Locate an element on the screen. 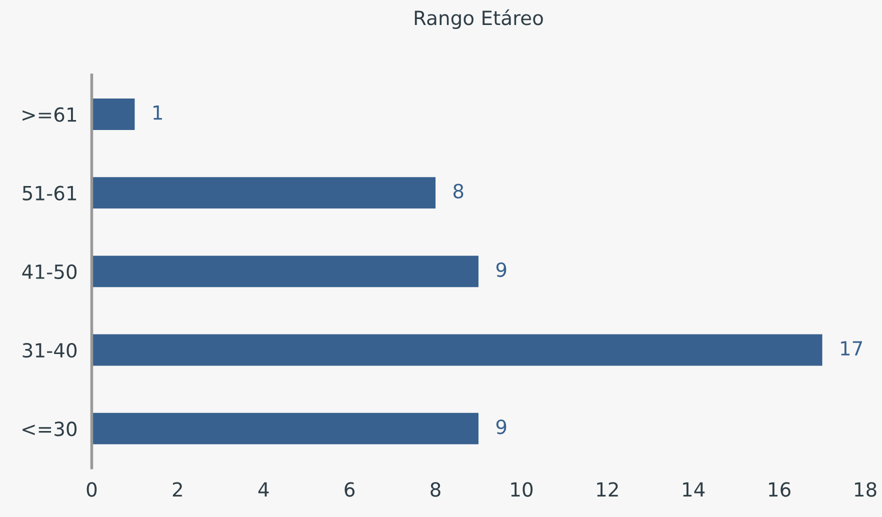 This screenshot has height=517, width=882. y-tick-label: 31-40 is located at coordinates (49, 350).